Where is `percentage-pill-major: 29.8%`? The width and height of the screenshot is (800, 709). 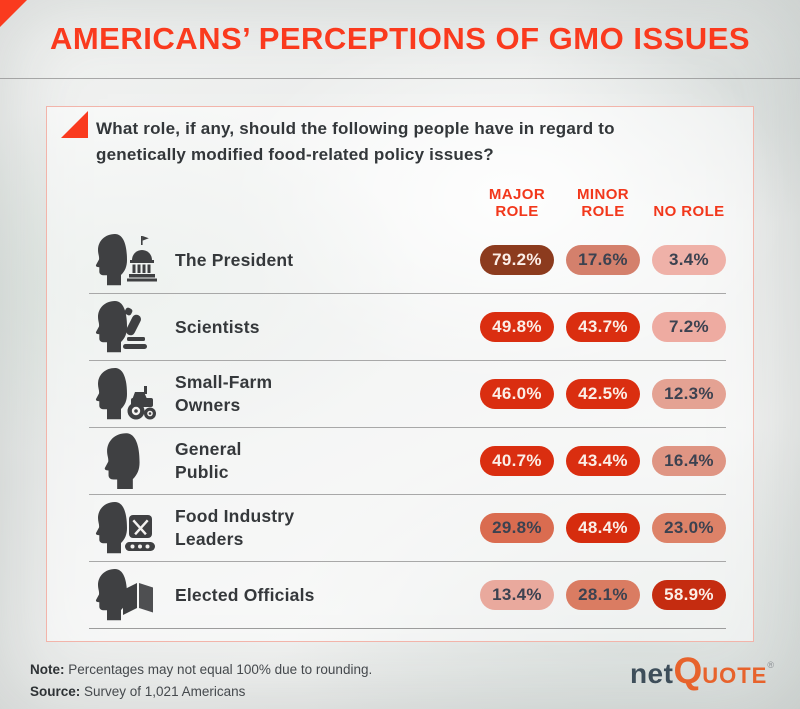
percentage-pill-major: 29.8% is located at coordinates (517, 528).